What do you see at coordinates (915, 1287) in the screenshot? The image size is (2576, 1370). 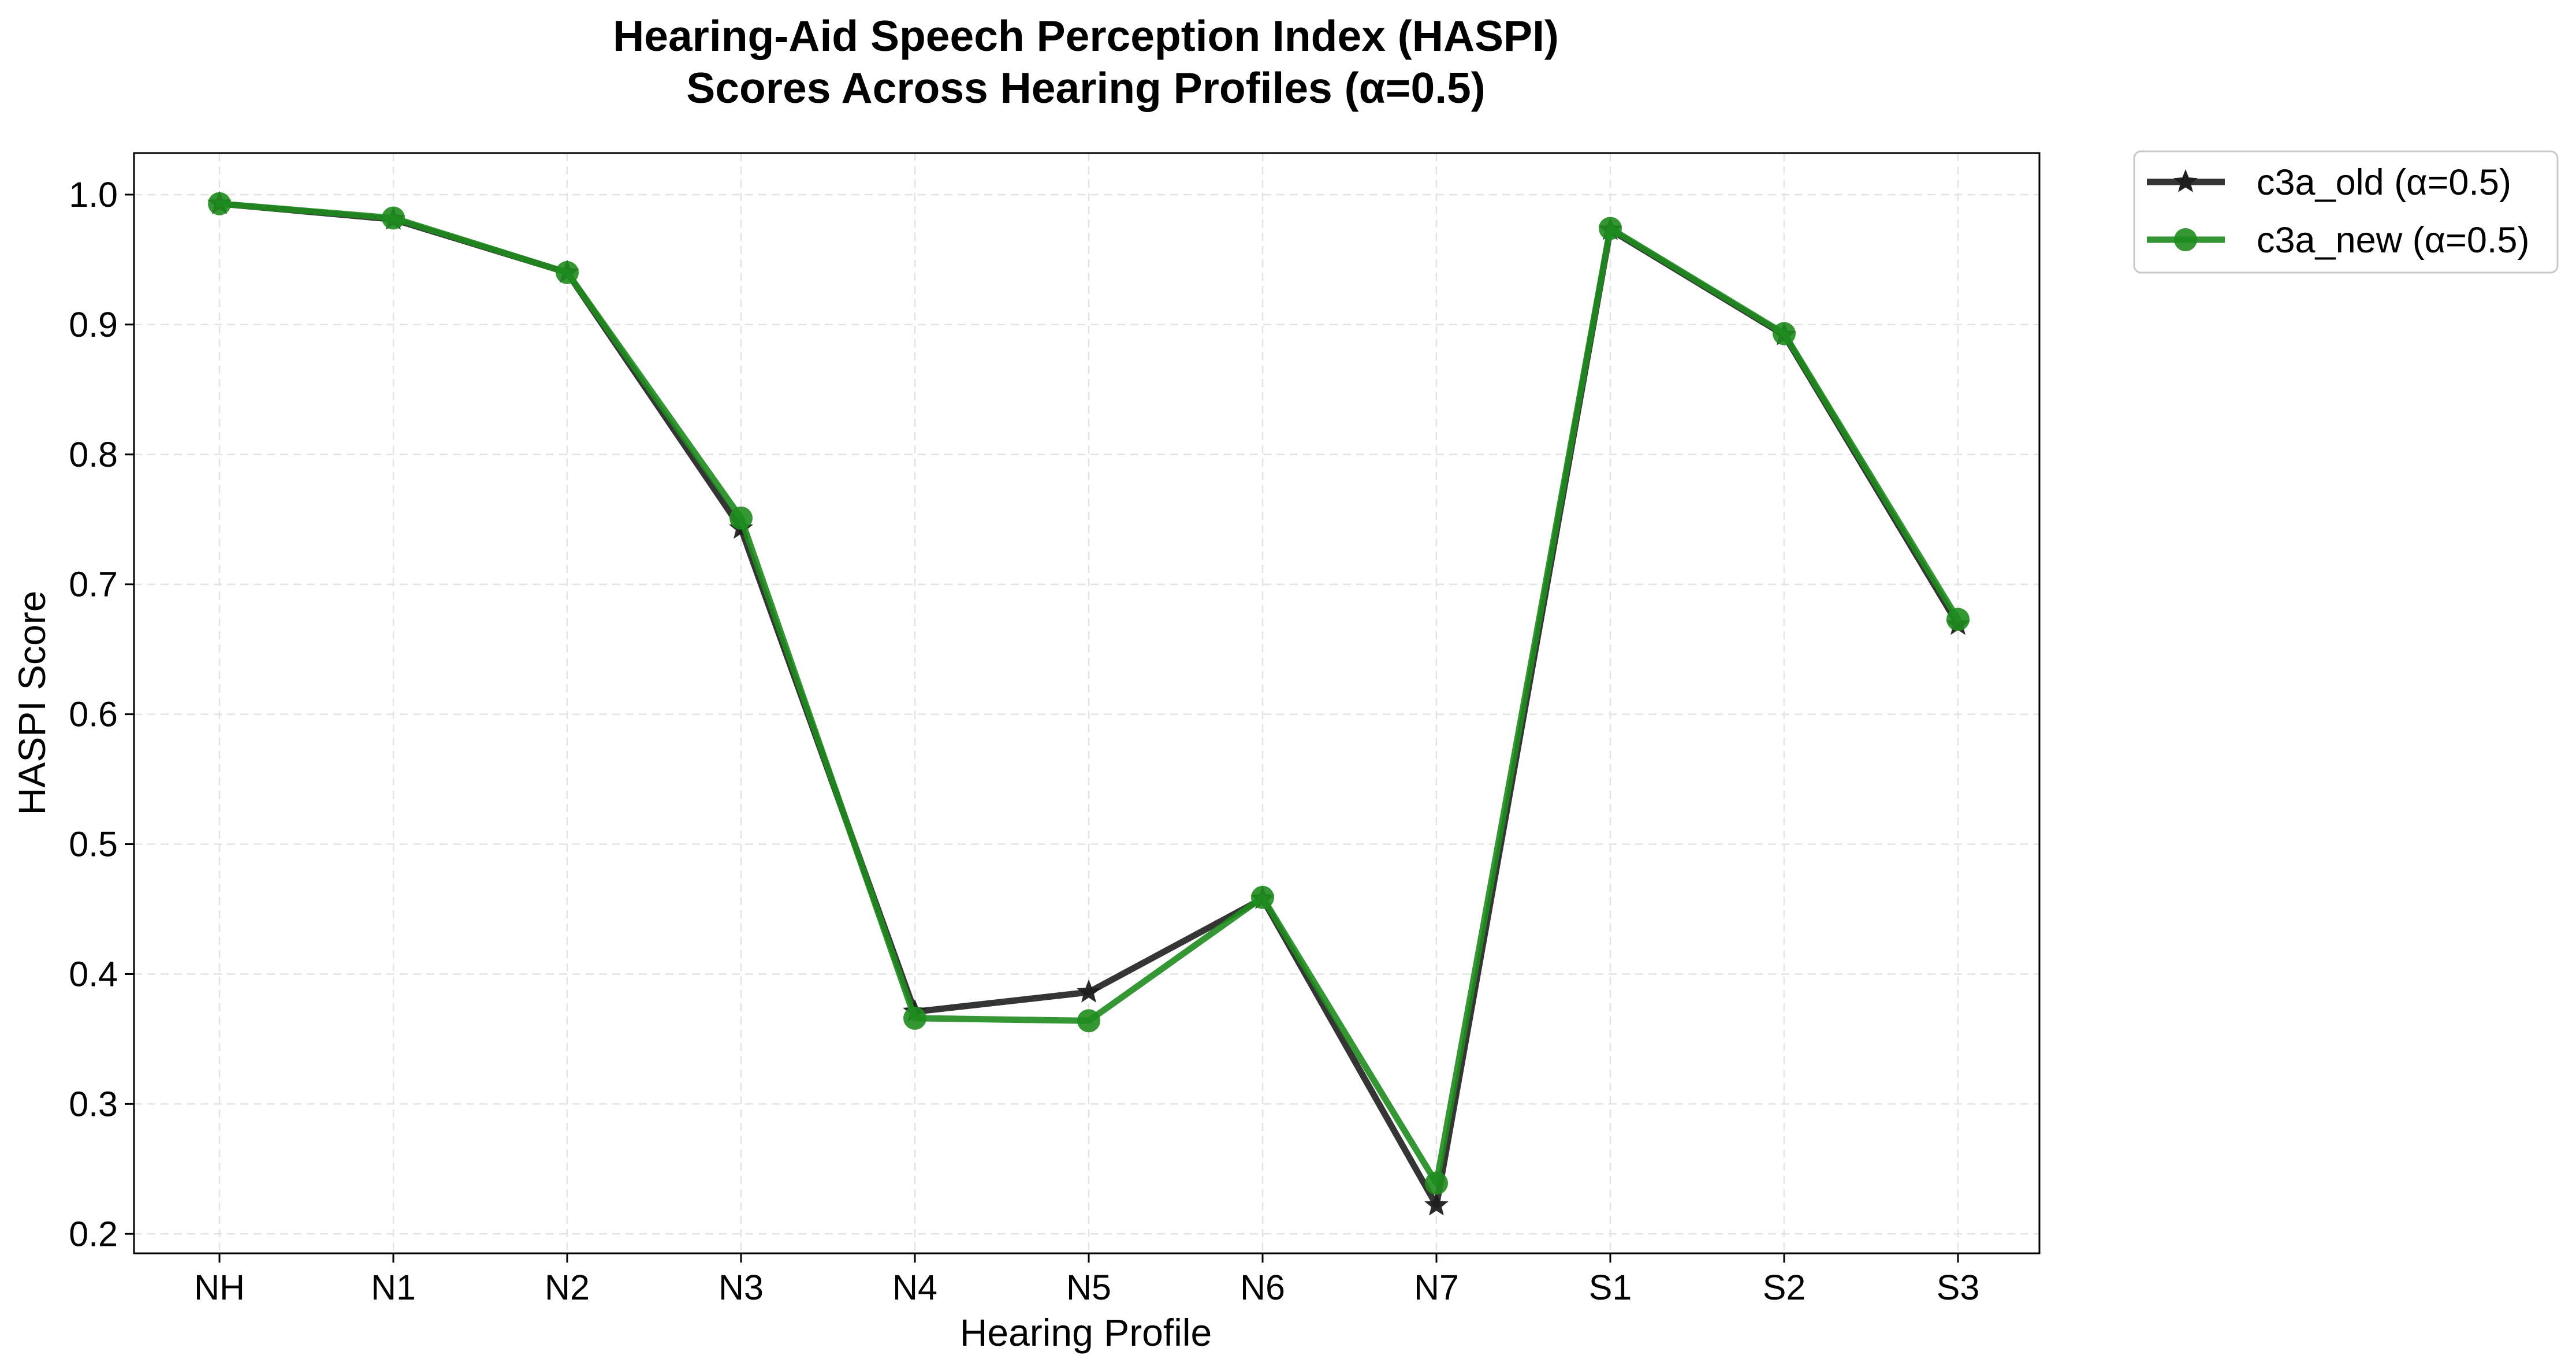 I see `x-tick-label: N4` at bounding box center [915, 1287].